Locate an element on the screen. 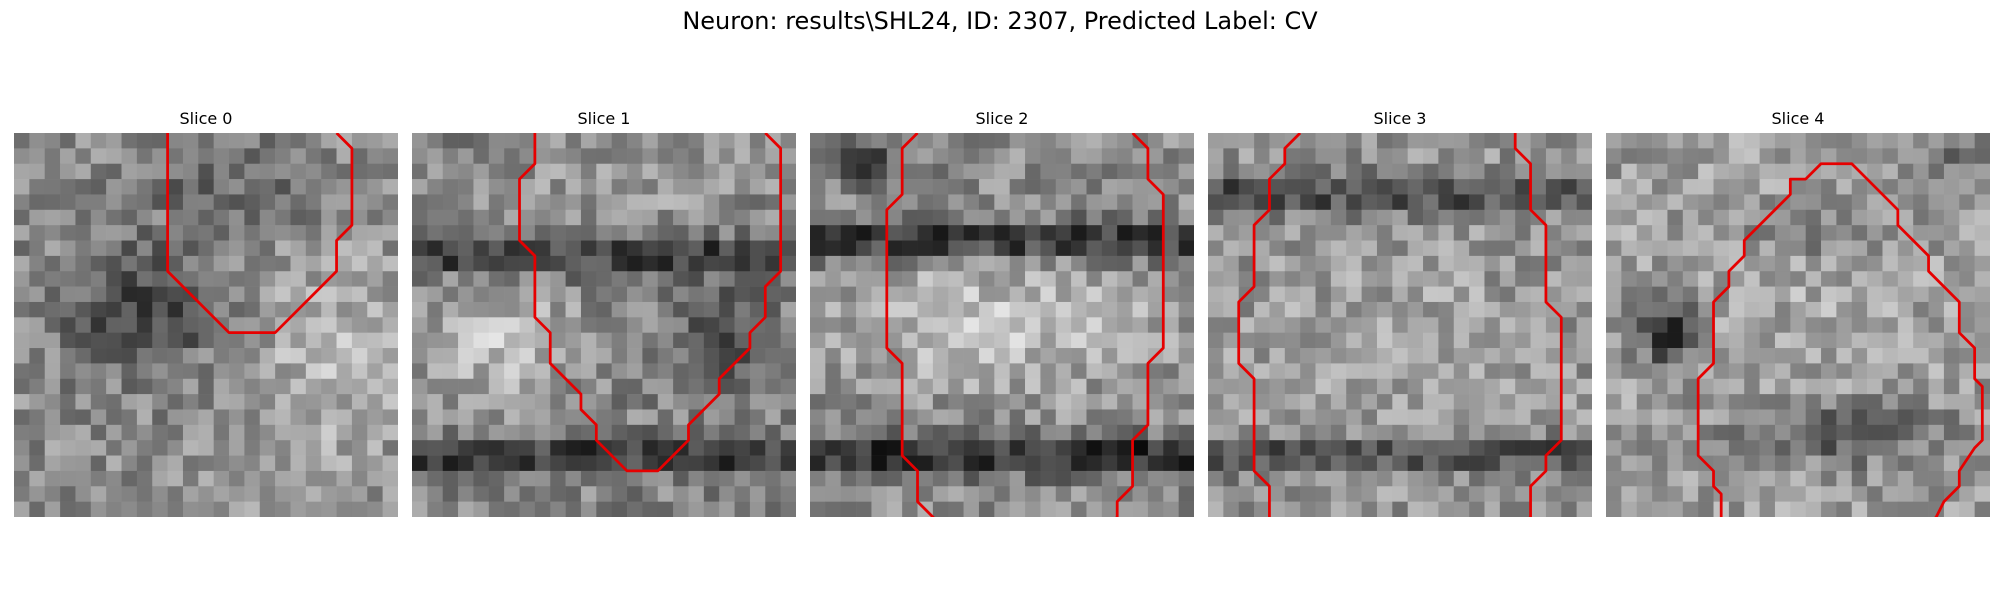 This screenshot has width=2000, height=600. slice-panel-2: Slice 2 is located at coordinates (1002, 312).